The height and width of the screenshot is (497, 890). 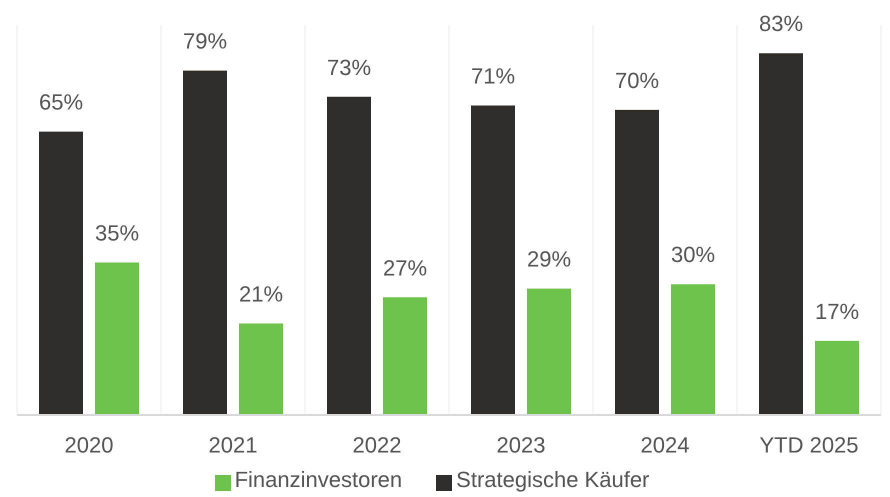 What do you see at coordinates (665, 445) in the screenshot?
I see `x-tick-label: 2024` at bounding box center [665, 445].